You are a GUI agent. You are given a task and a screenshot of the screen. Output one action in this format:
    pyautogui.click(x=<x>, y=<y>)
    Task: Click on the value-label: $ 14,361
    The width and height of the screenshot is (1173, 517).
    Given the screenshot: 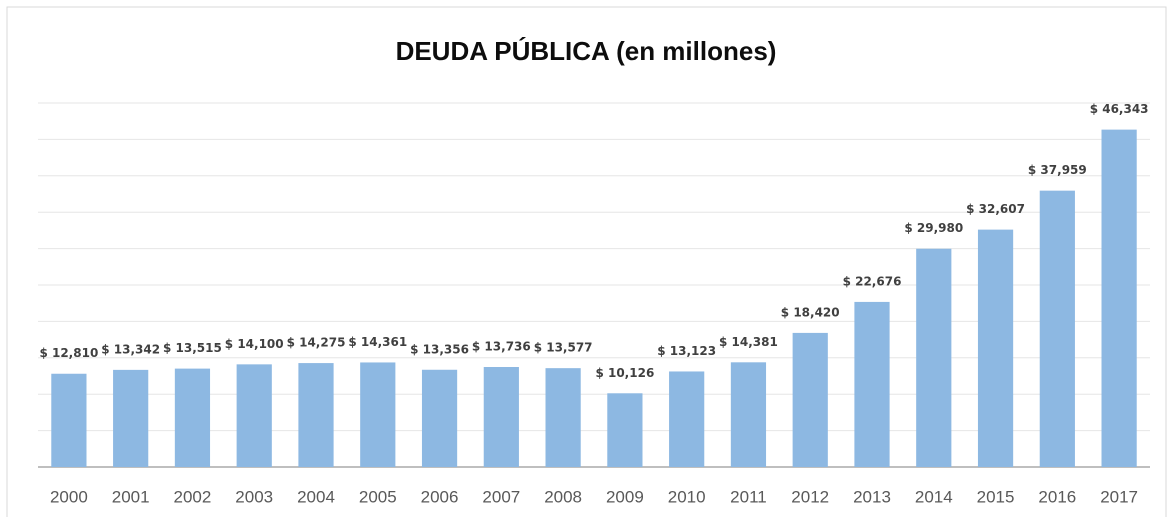 What is the action you would take?
    pyautogui.click(x=377, y=342)
    